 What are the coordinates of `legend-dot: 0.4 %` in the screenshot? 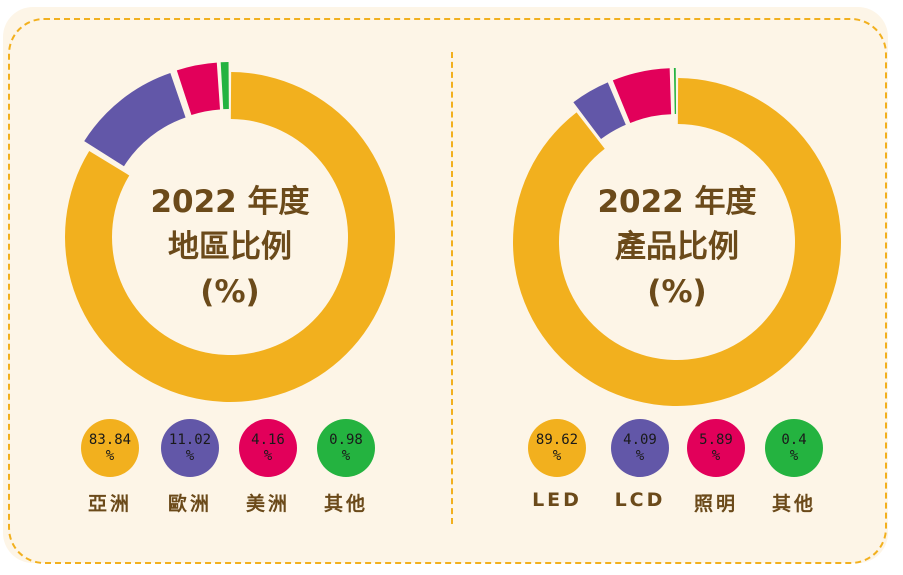 It's located at (794, 448).